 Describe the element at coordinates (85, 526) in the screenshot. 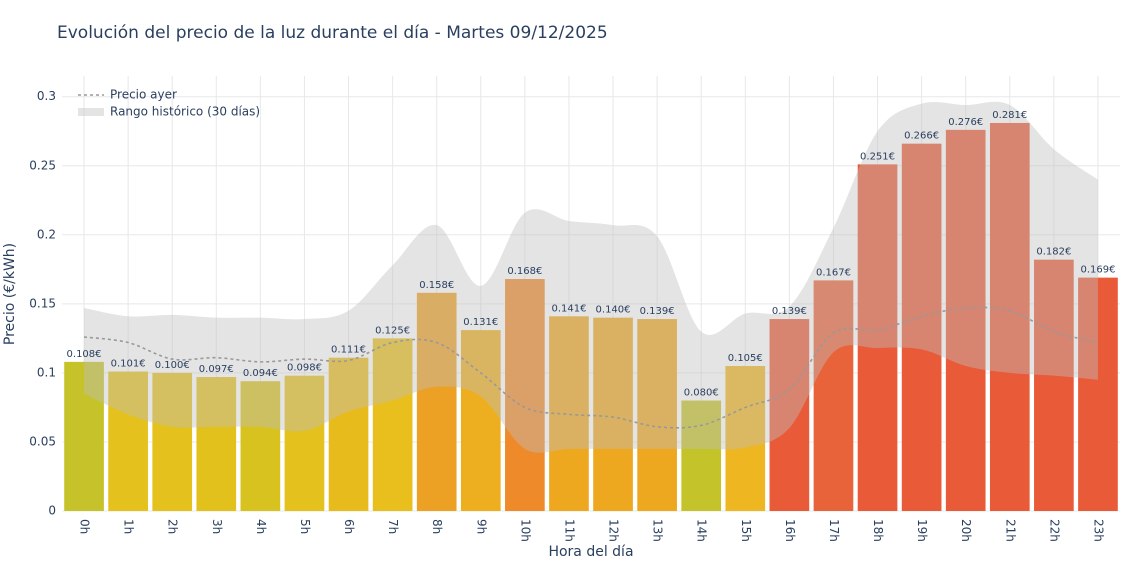

I see `x-tick-label: 0h` at that location.